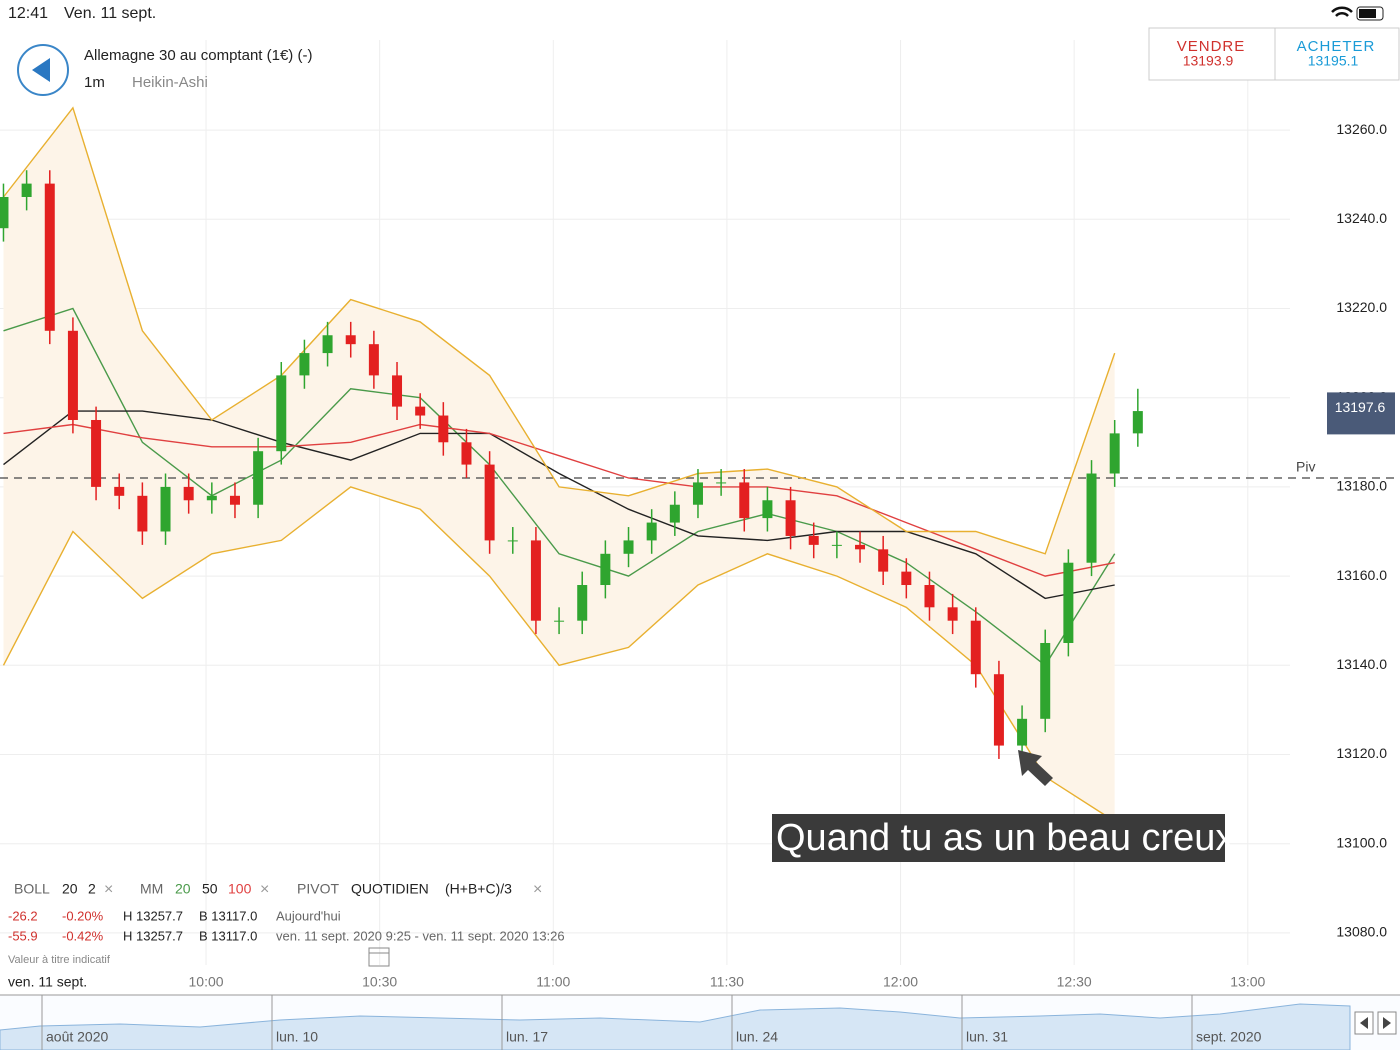  What do you see at coordinates (1342, 11) in the screenshot?
I see `wifi` at bounding box center [1342, 11].